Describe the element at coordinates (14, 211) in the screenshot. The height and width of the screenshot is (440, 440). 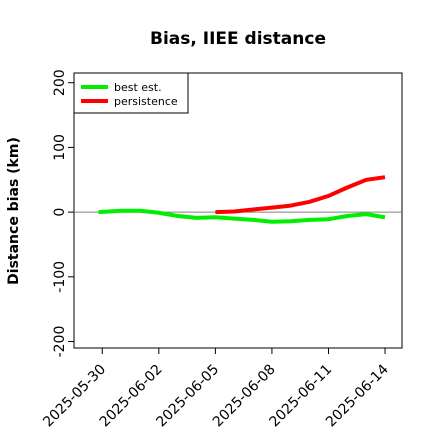
I see `y-axis-label: Distance bias (km)` at that location.